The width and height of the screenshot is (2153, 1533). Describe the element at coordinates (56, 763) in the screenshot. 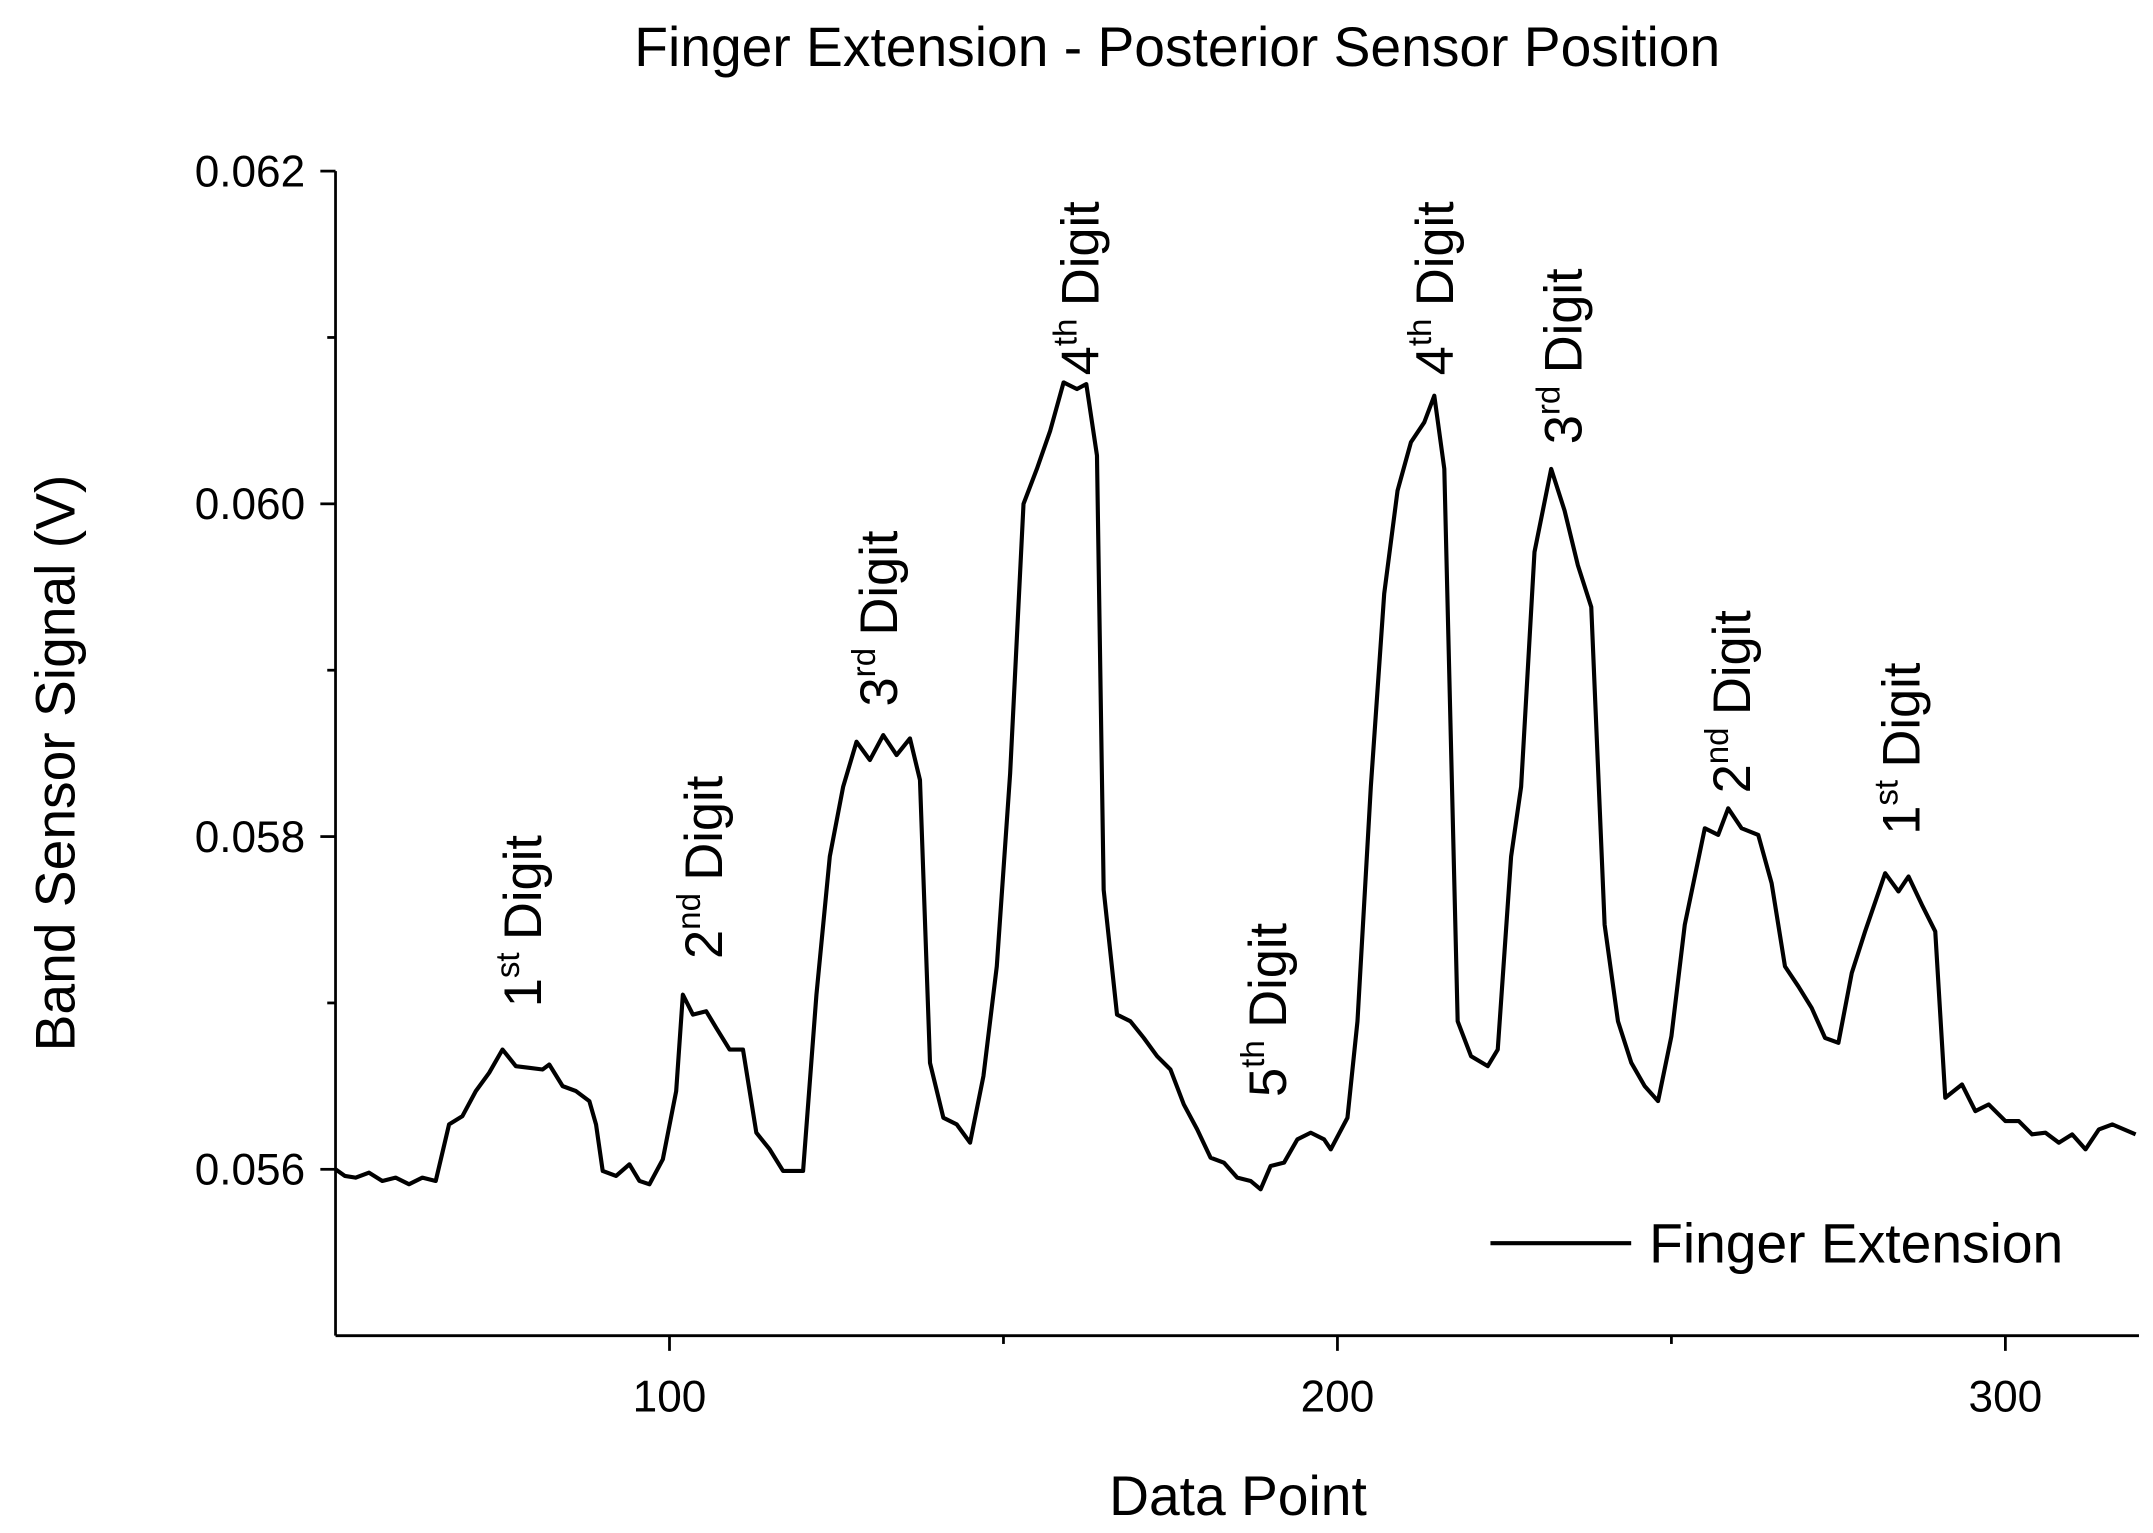

I see `y-axis-label: Band Sensor Signal (V)` at that location.